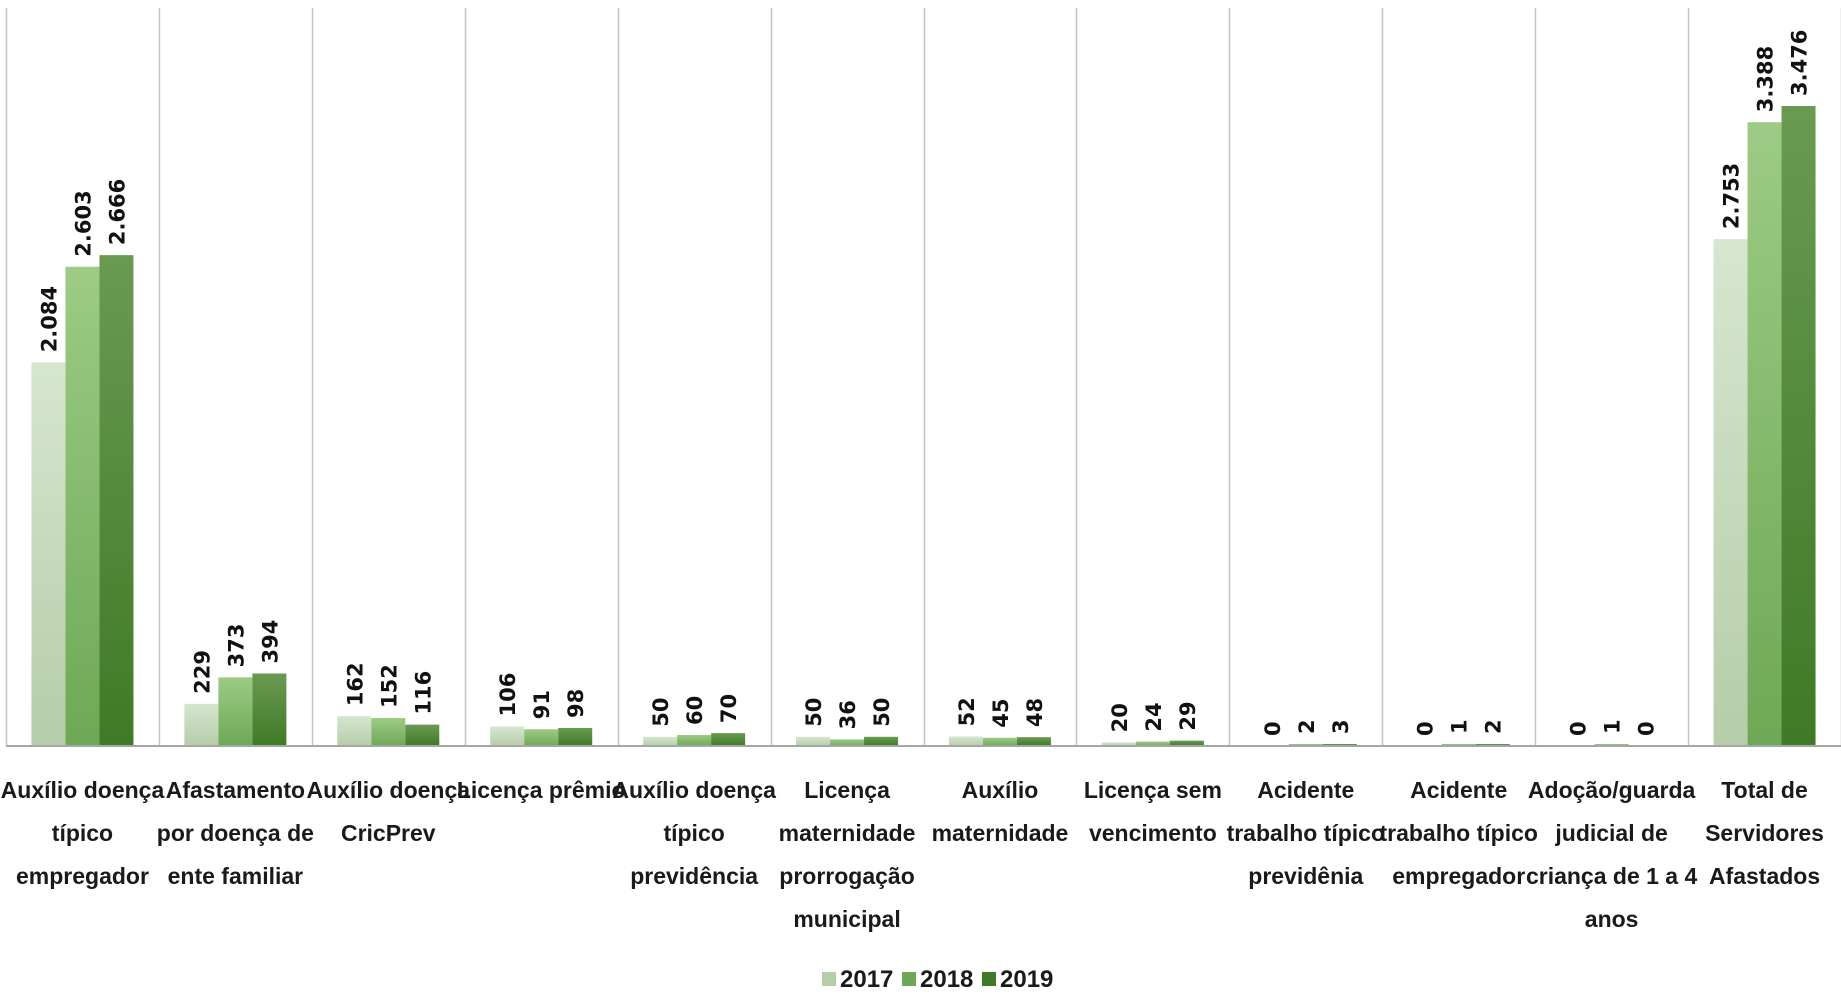  What do you see at coordinates (1647, 728) in the screenshot?
I see `value-label-2019-cat-10: 0` at bounding box center [1647, 728].